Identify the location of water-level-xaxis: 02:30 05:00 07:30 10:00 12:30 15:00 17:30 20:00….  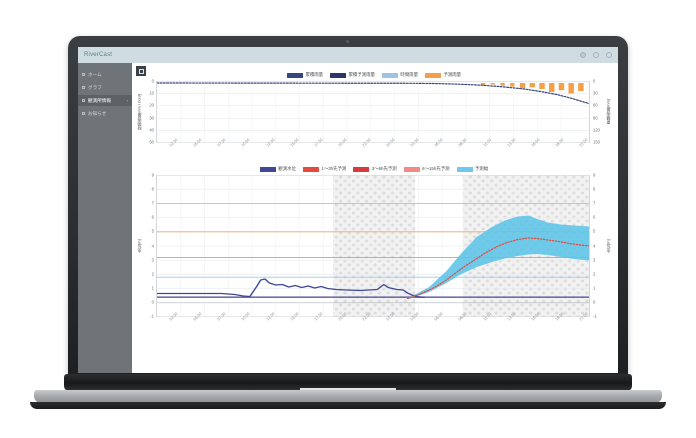
(373, 323).